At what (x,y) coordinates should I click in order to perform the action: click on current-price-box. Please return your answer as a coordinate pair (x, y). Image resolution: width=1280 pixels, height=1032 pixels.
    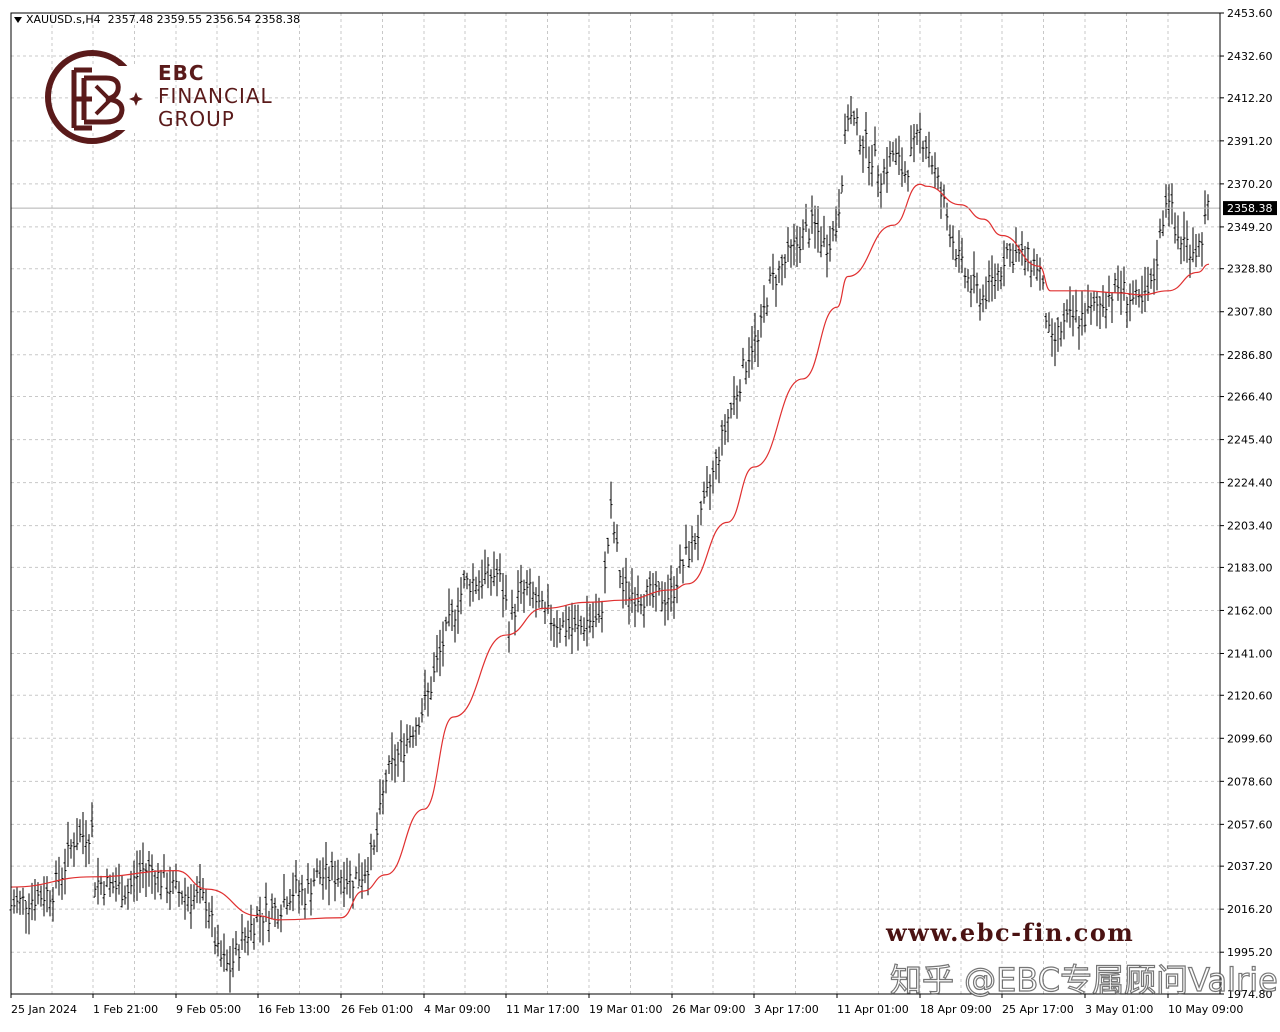
    Looking at the image, I should click on (1250, 208).